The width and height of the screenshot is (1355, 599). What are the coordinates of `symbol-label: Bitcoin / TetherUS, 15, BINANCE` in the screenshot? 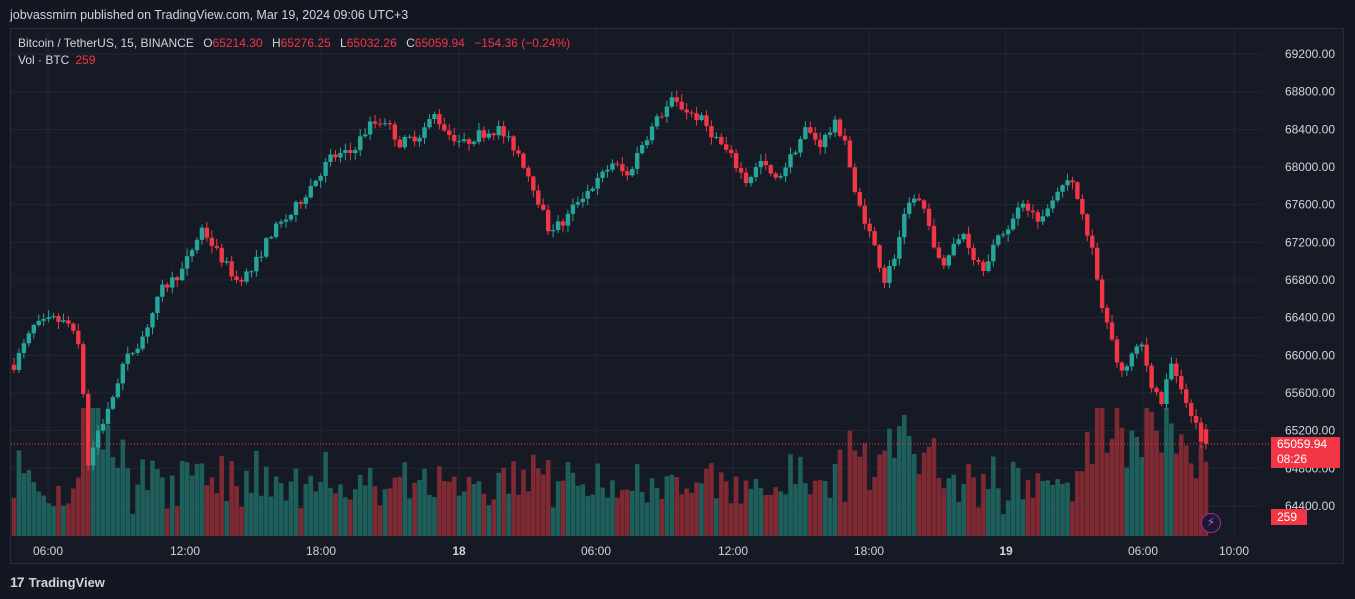 It's located at (106, 43).